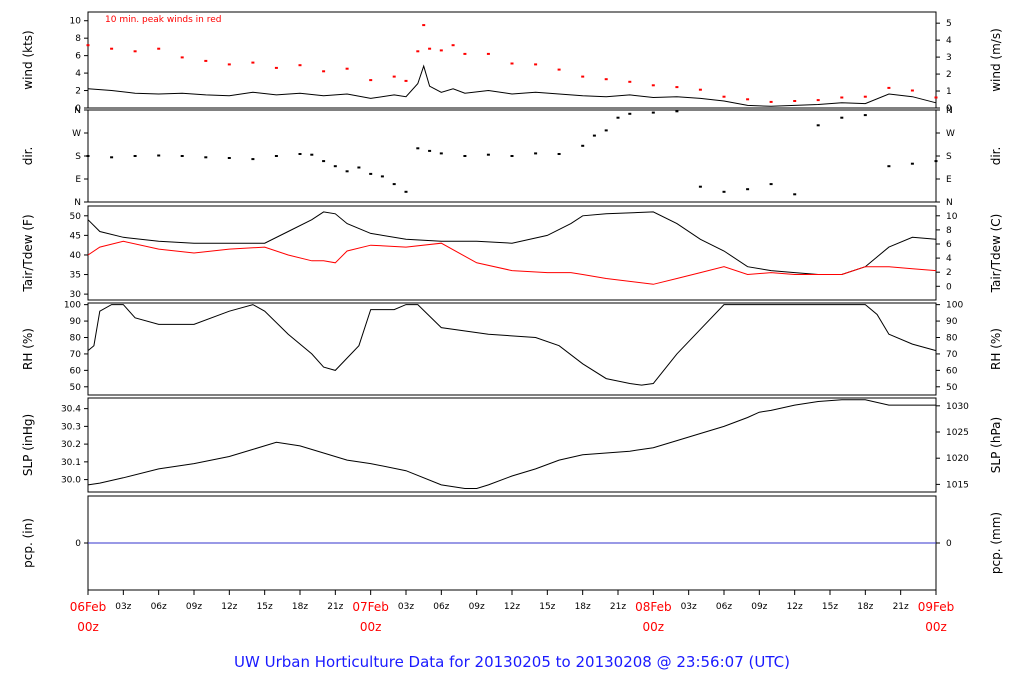  What do you see at coordinates (72, 306) in the screenshot?
I see `left-tick-label: 100` at bounding box center [72, 306].